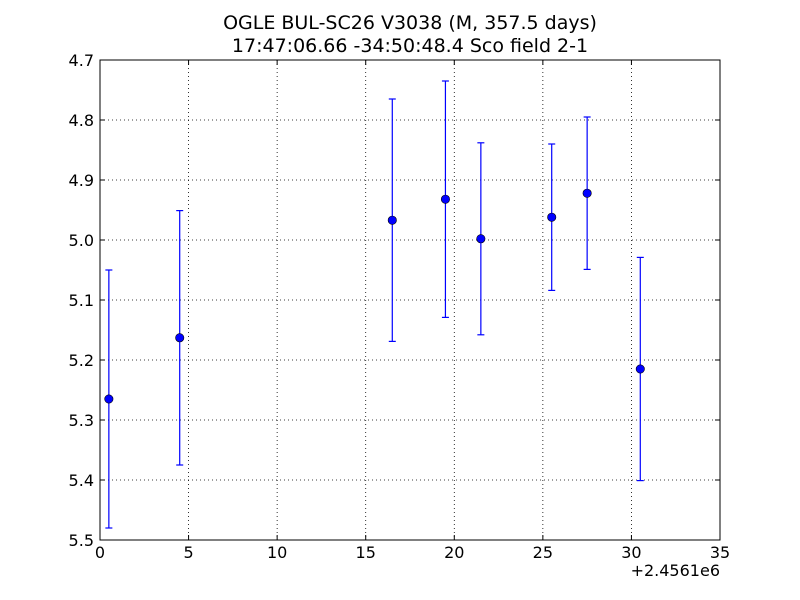  What do you see at coordinates (454, 552) in the screenshot?
I see `x-tick-label: 20` at bounding box center [454, 552].